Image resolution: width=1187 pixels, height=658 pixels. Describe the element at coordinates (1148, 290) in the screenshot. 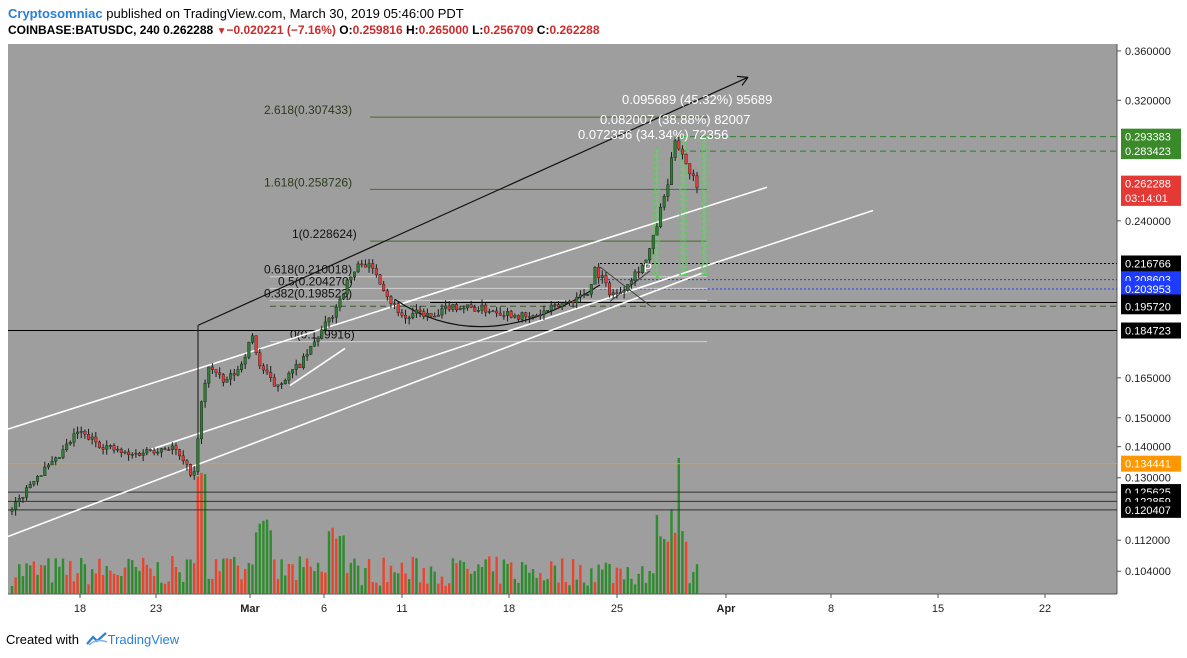

I see `price-label-text: 0.203953` at that location.